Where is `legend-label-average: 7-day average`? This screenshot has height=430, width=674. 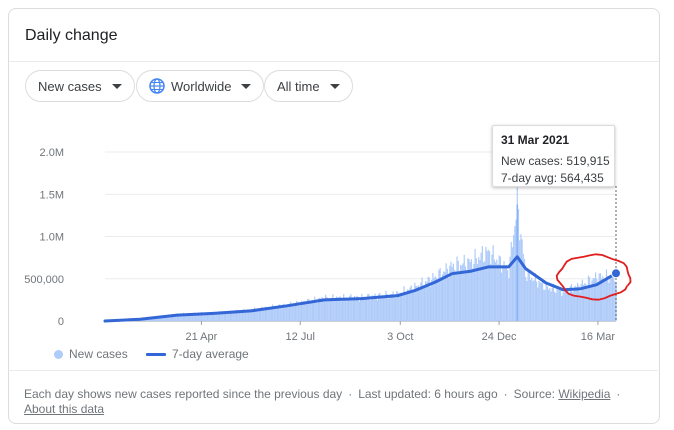 legend-label-average: 7-day average is located at coordinates (210, 354).